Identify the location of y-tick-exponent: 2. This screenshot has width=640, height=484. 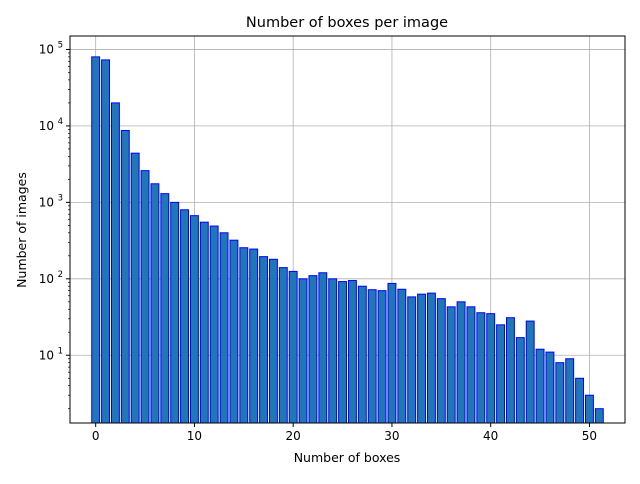
(60, 275).